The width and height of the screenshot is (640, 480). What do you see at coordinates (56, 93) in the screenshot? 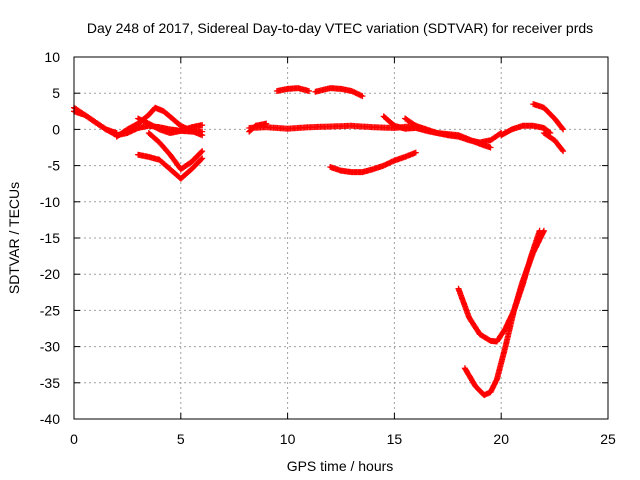
I see `y-tick-label: 5` at bounding box center [56, 93].